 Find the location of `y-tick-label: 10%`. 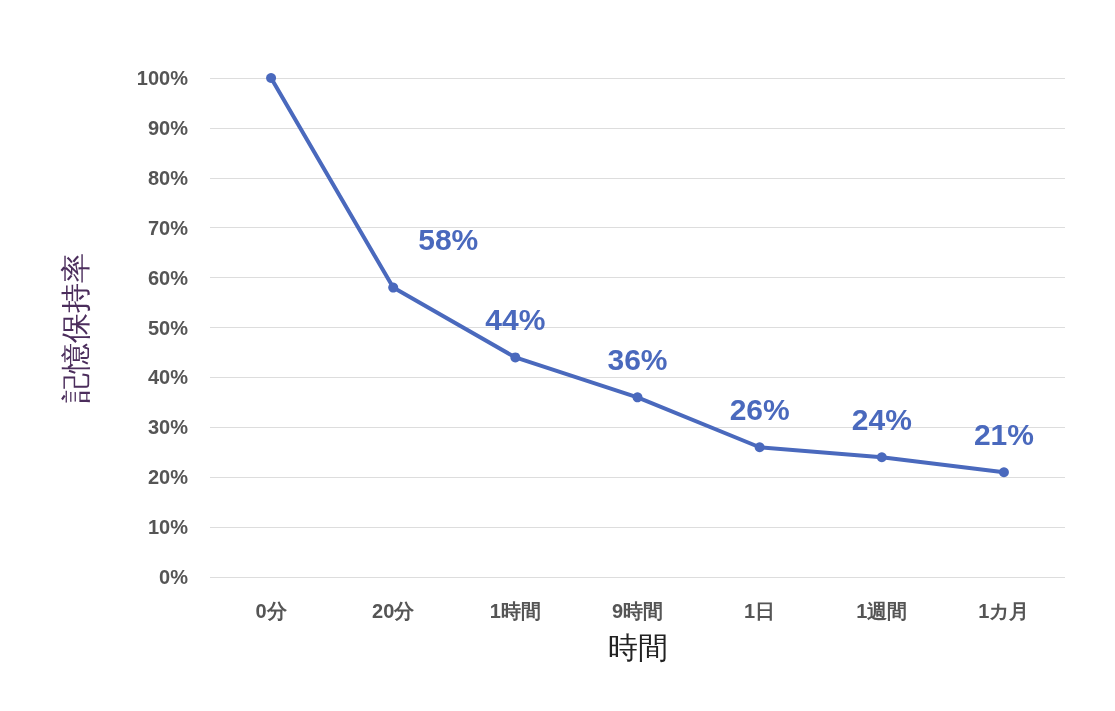

y-tick-label: 10% is located at coordinates (168, 527).